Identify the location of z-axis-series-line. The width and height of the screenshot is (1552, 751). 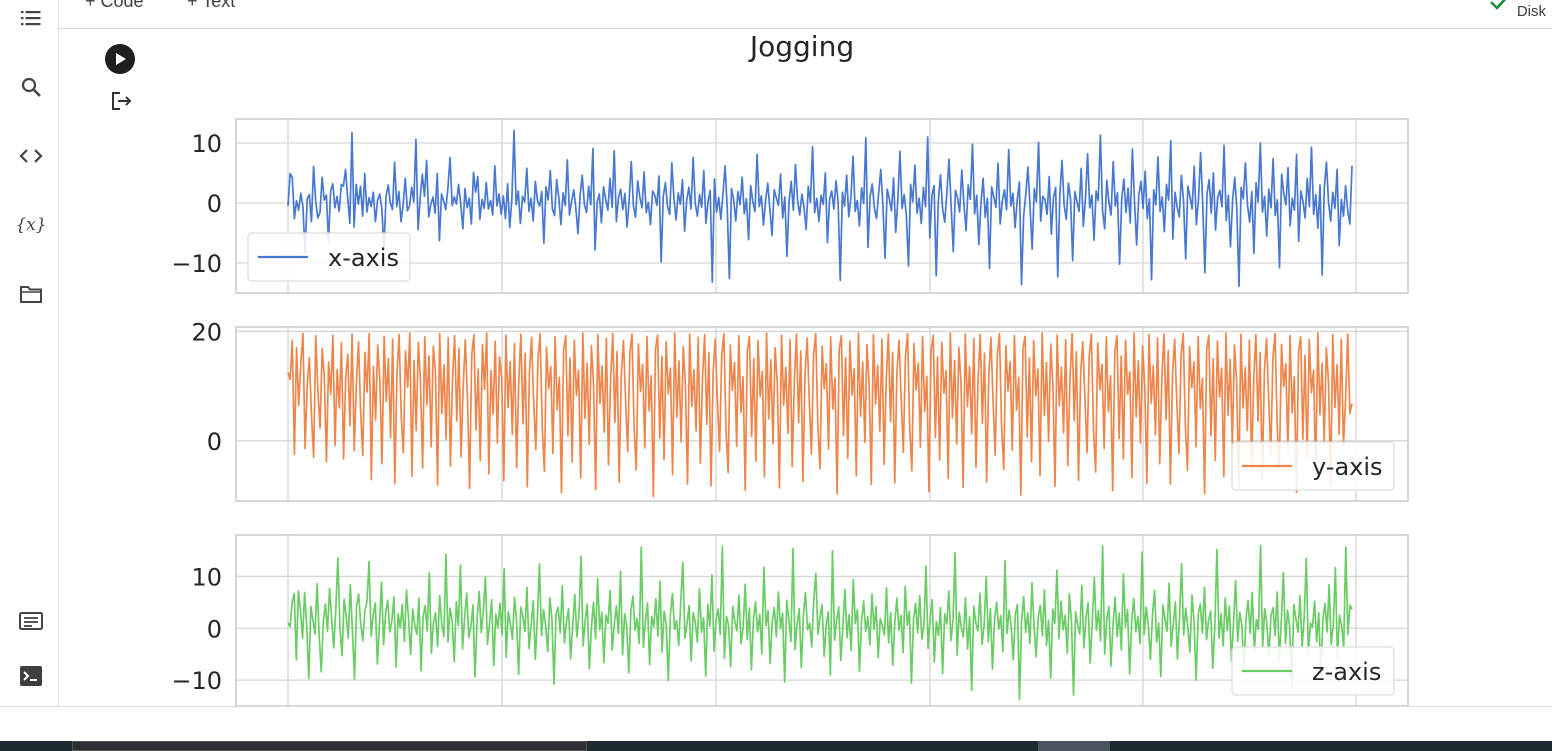
(820, 622).